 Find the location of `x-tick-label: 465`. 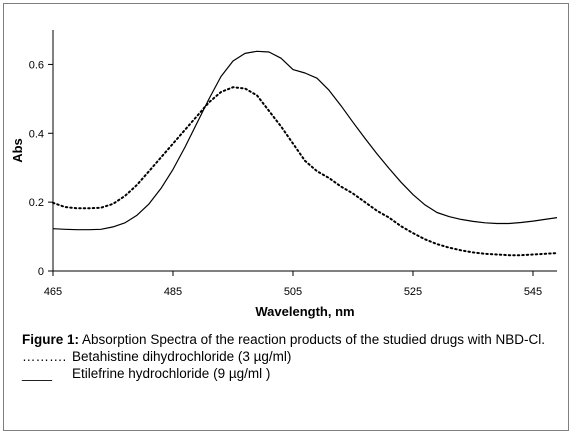

x-tick-label: 465 is located at coordinates (53, 292).